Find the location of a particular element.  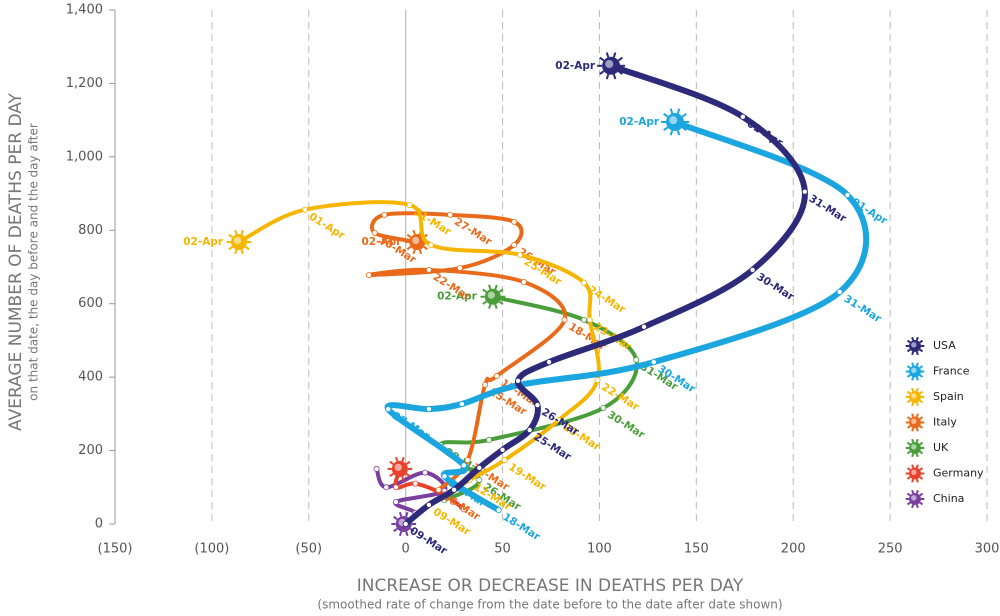

x-tick-label: (100) is located at coordinates (211, 549).